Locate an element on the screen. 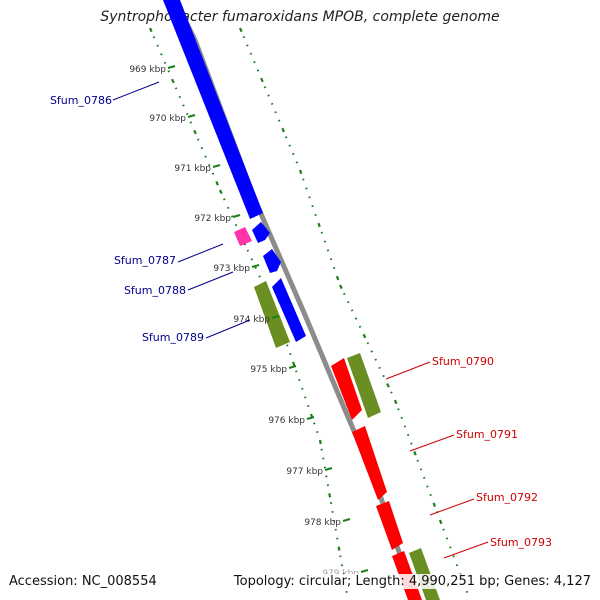 The image size is (600, 600). gene-label-sfum-0786: Sfum_0786 is located at coordinates (81, 100).